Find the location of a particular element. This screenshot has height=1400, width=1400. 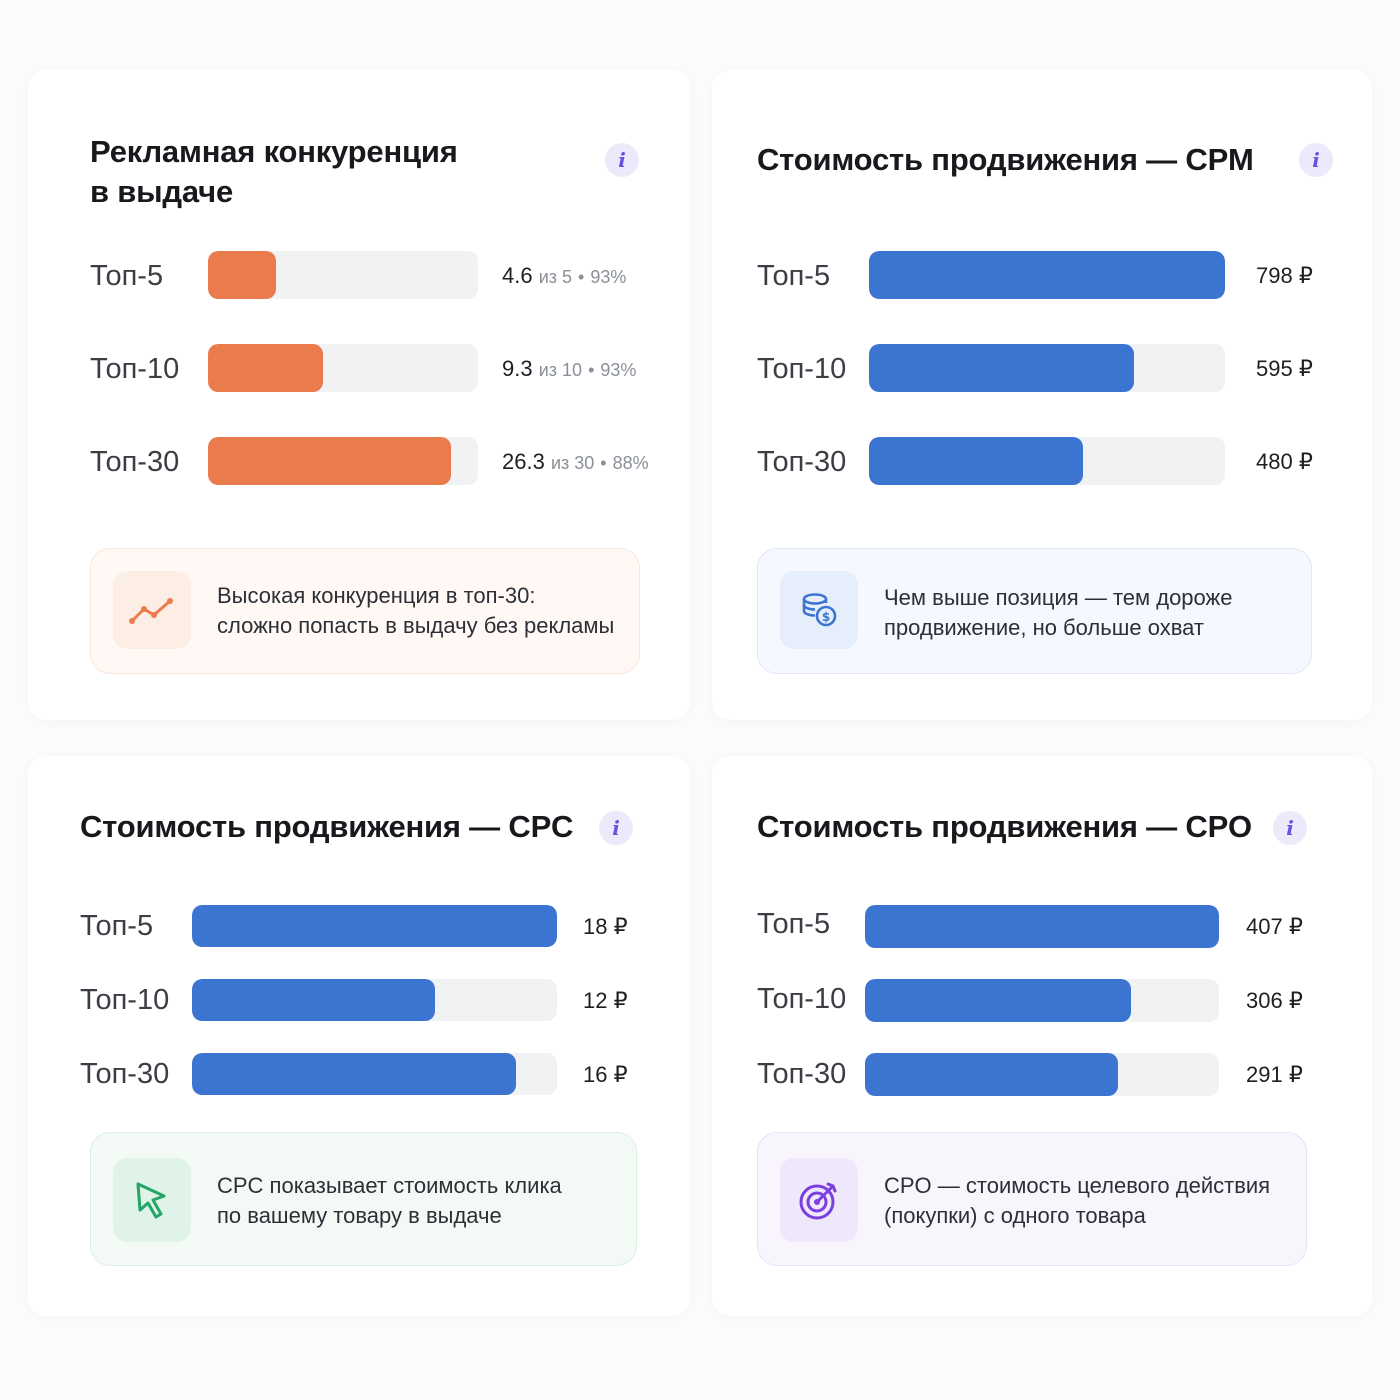

note-line1: Чем выше позиция — тем дороже is located at coordinates (1058, 597).